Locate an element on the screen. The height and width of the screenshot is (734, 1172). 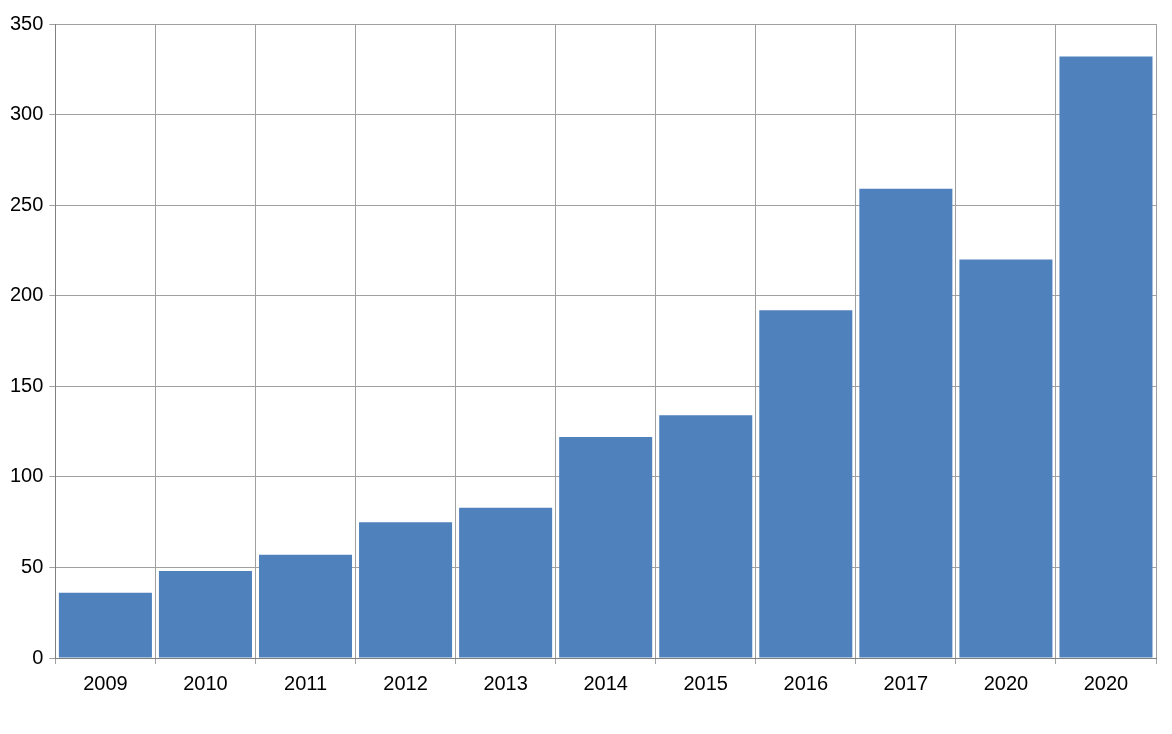
x-tick-label: 2010 is located at coordinates (205, 682).